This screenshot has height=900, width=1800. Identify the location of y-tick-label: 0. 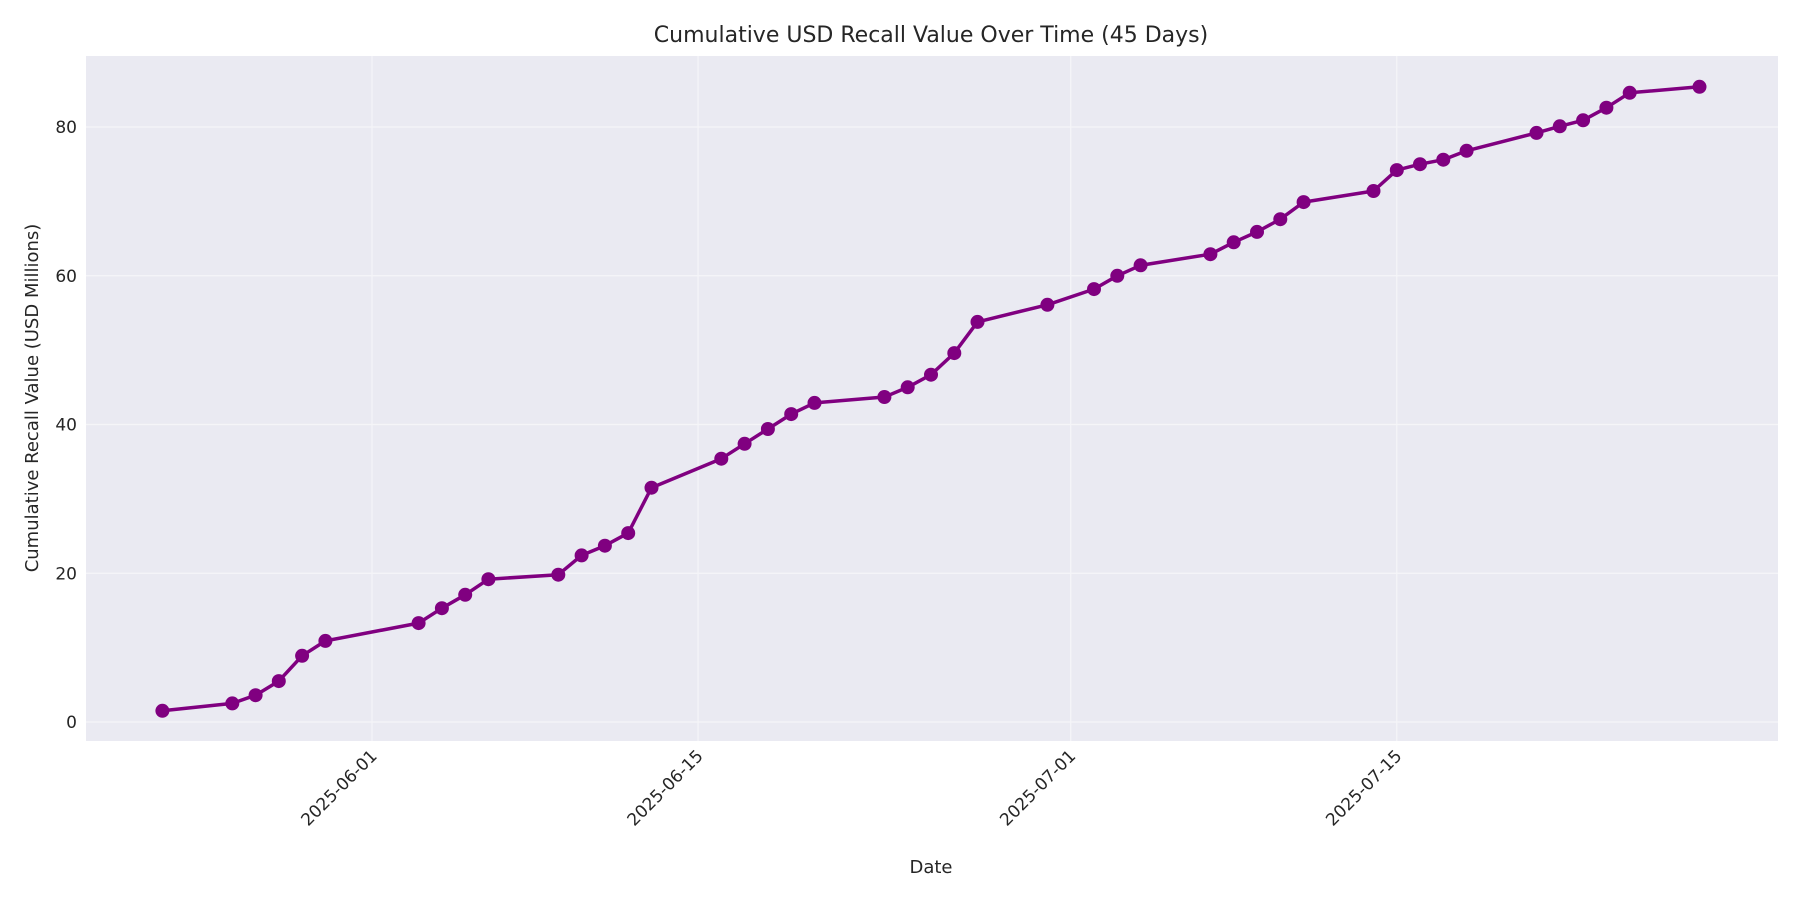
(71, 723).